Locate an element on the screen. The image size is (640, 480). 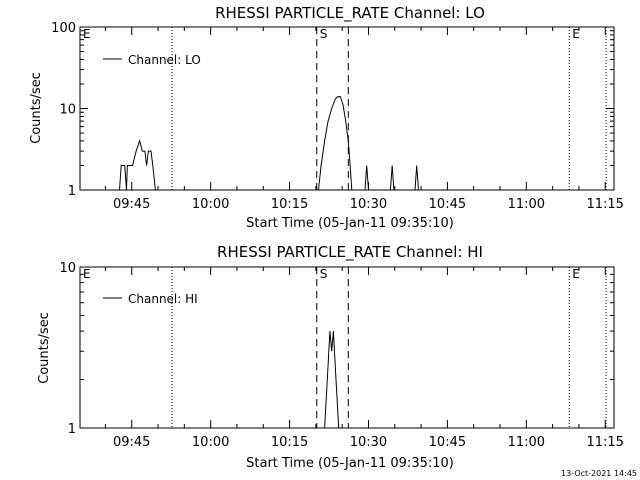
footer-timestamp: 13-Oct-2021 14:45 is located at coordinates (599, 473).